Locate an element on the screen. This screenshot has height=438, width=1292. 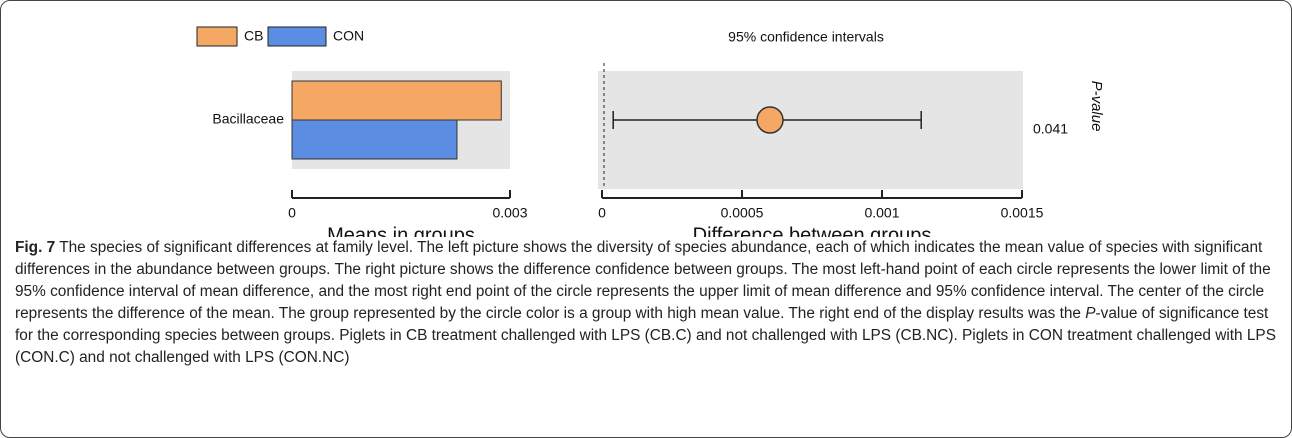
x-tick-label: 0.001 is located at coordinates (881, 213).